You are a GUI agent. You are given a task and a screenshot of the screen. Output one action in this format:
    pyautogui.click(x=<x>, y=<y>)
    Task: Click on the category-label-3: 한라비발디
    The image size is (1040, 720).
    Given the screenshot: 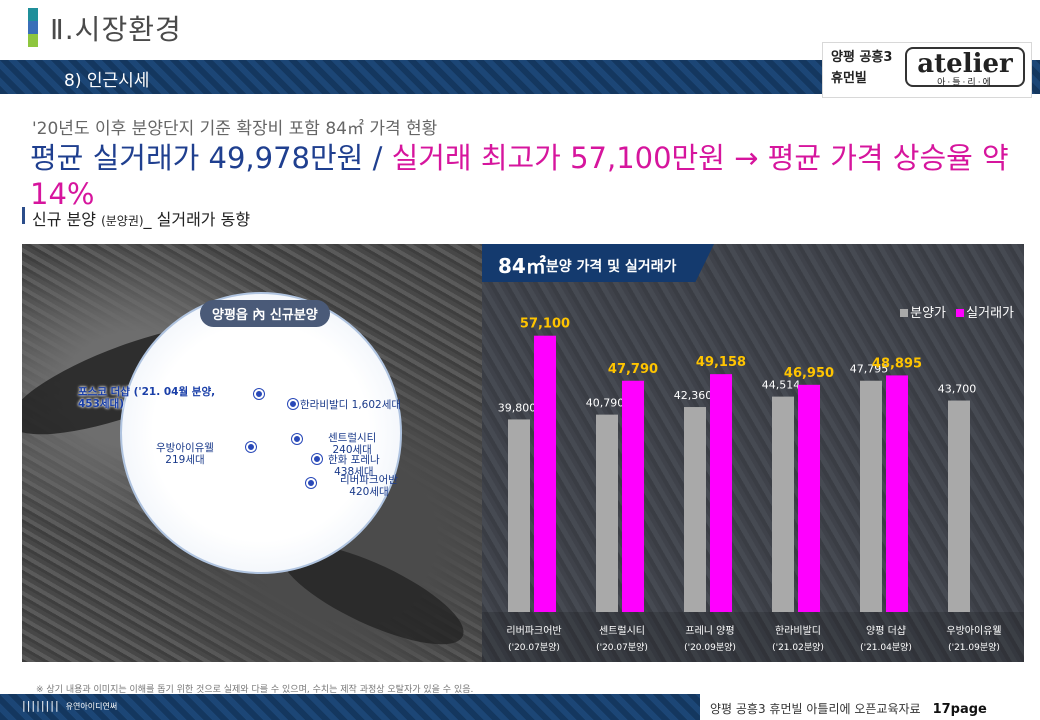 What is the action you would take?
    pyautogui.click(x=798, y=631)
    